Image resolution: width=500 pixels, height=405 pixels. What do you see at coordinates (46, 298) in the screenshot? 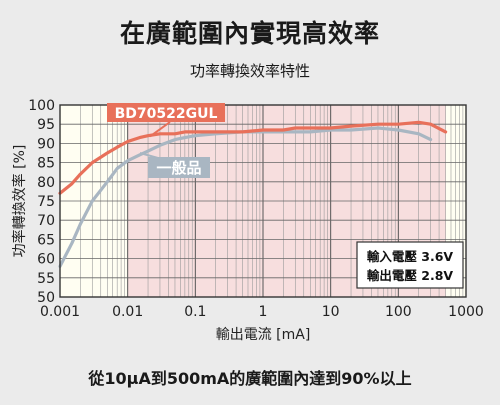
I see `y-tick-label: 50` at bounding box center [46, 298].